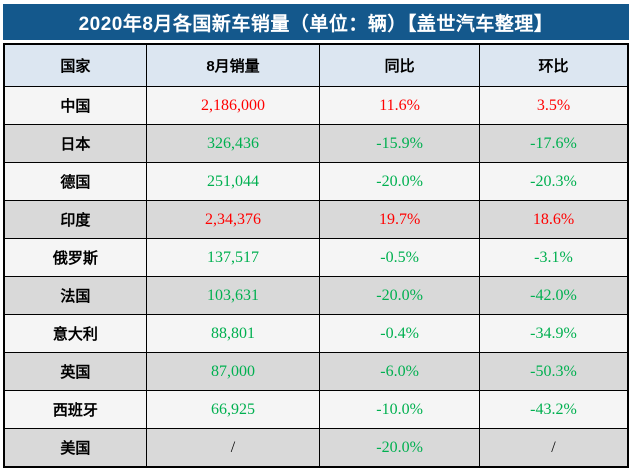 The width and height of the screenshot is (632, 473). I want to click on table-row: 中国 2,186,000 11.6% 3.5%, so click(316, 105).